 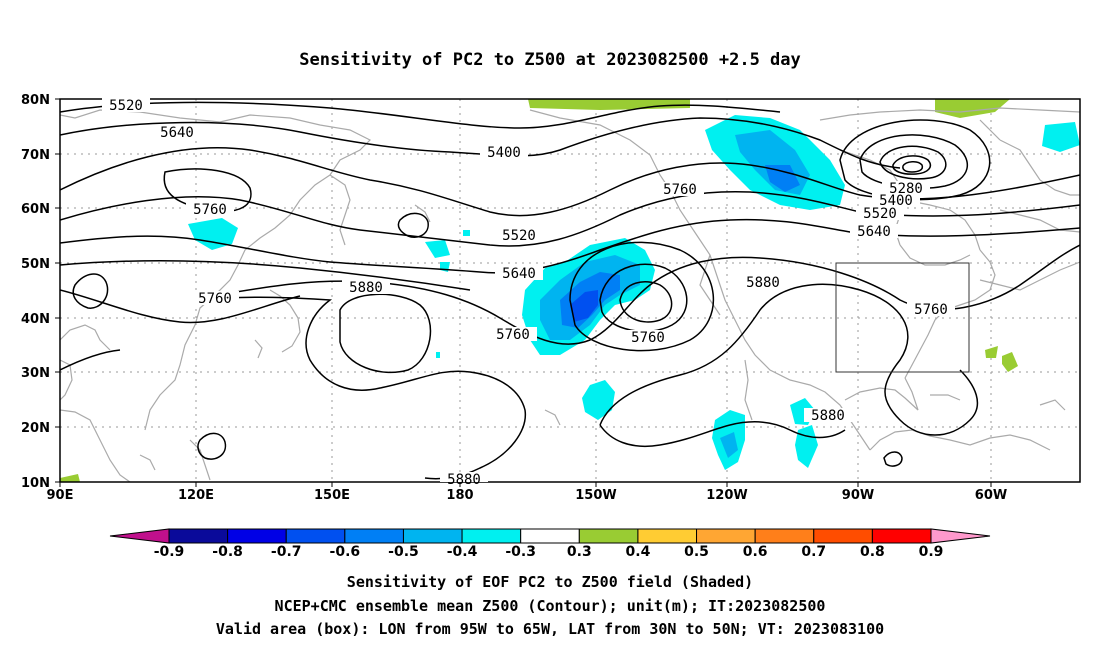 What do you see at coordinates (462, 552) in the screenshot?
I see `colorbar-label: -0.4` at bounding box center [462, 552].